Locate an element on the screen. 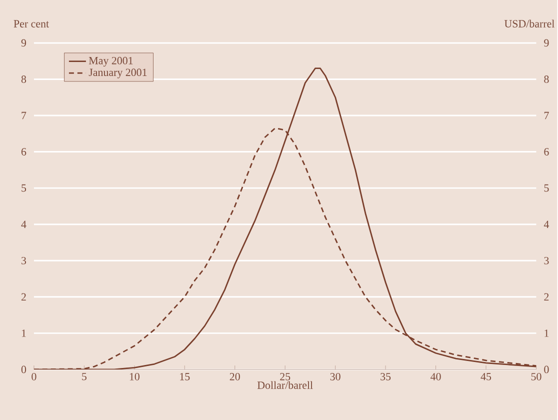 The width and height of the screenshot is (558, 420). y-tick-label: 6 is located at coordinates (23, 152).